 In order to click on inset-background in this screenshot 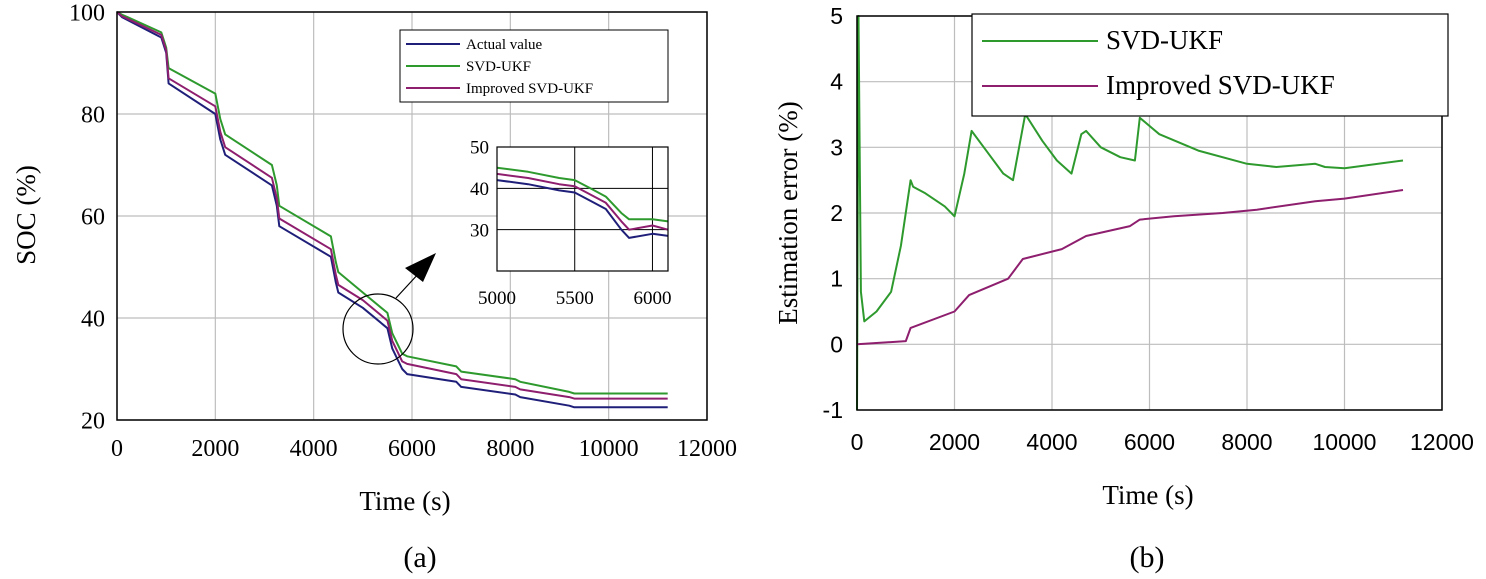, I will do `click(582, 209)`.